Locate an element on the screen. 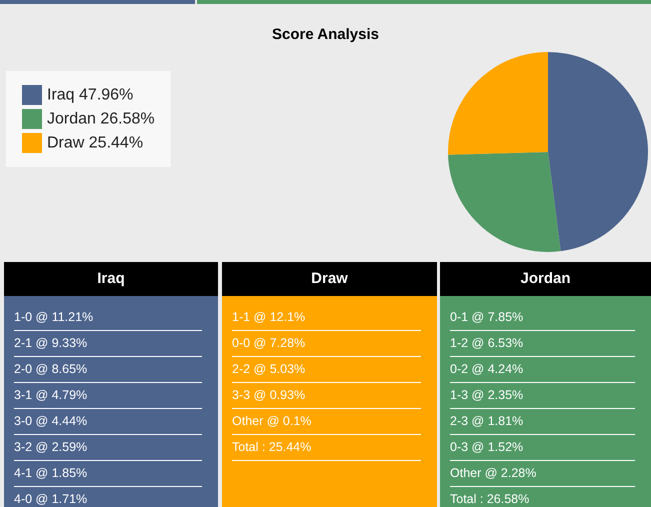  chart-title: Score Analysis is located at coordinates (325, 34).